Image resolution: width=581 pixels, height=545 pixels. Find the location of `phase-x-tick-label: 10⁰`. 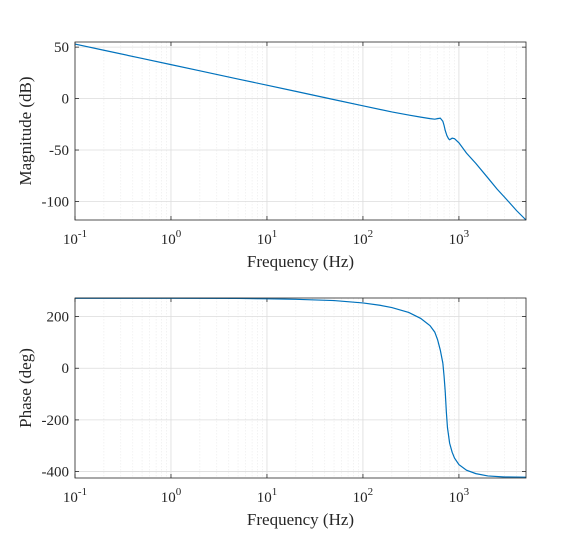

phase-x-tick-label: 10⁰ is located at coordinates (171, 496).